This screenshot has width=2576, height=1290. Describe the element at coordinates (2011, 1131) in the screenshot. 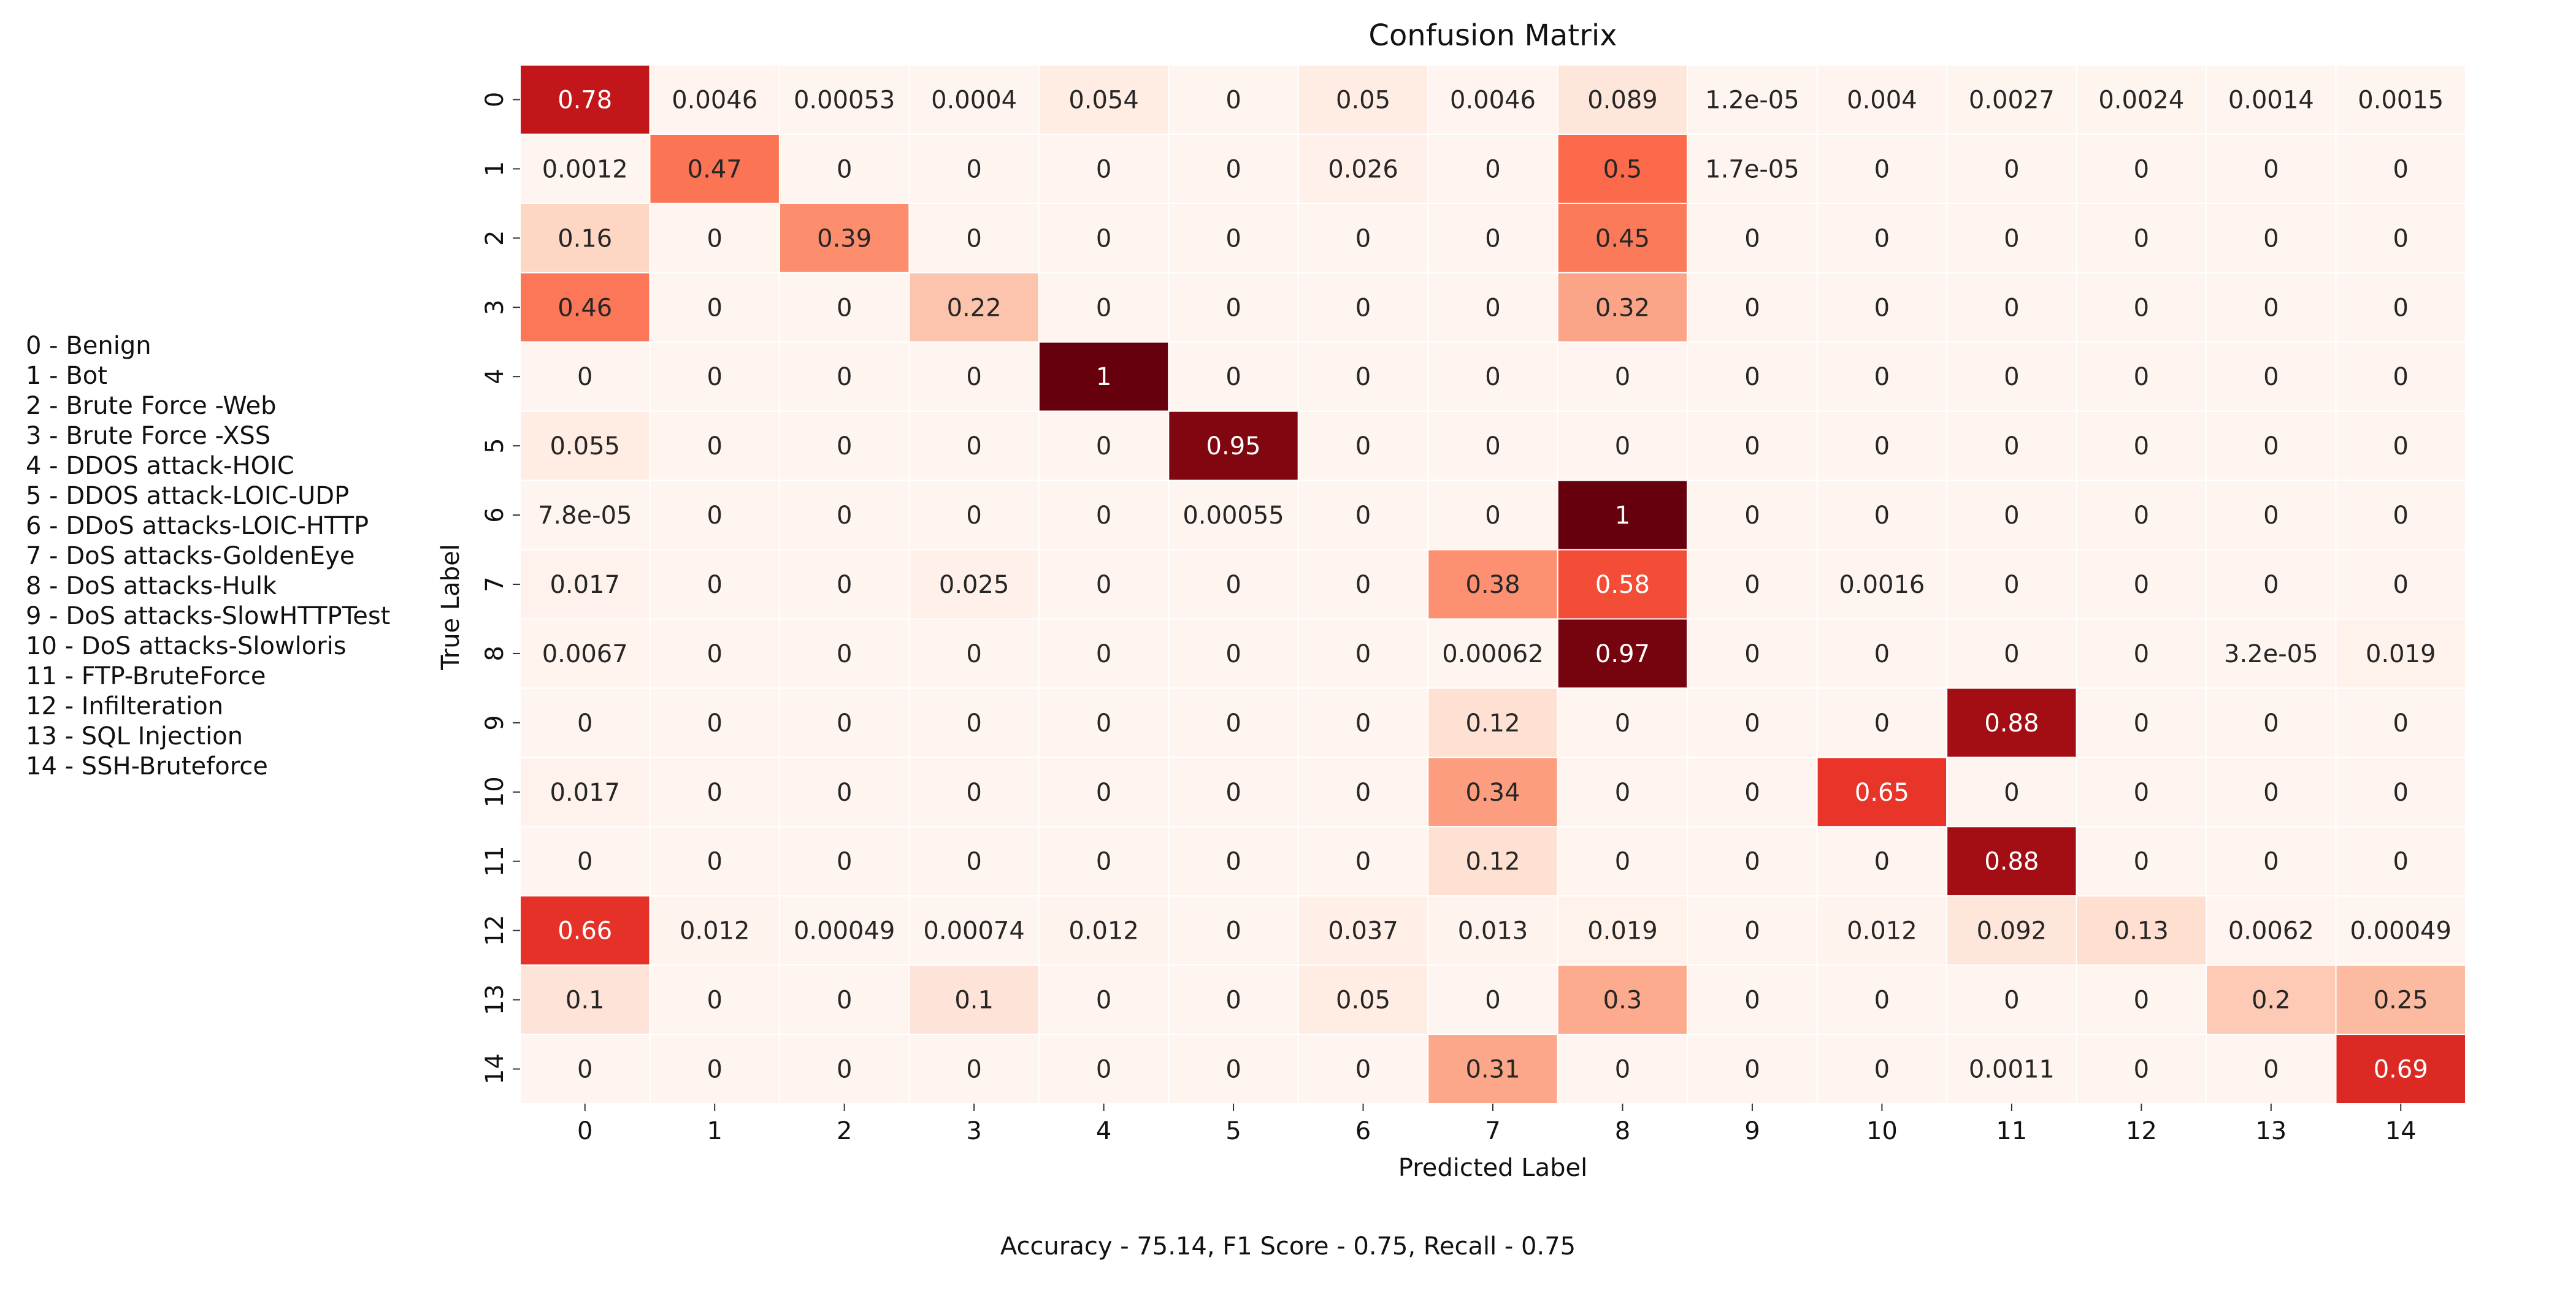

I see `x-tick-label-11: 11` at that location.